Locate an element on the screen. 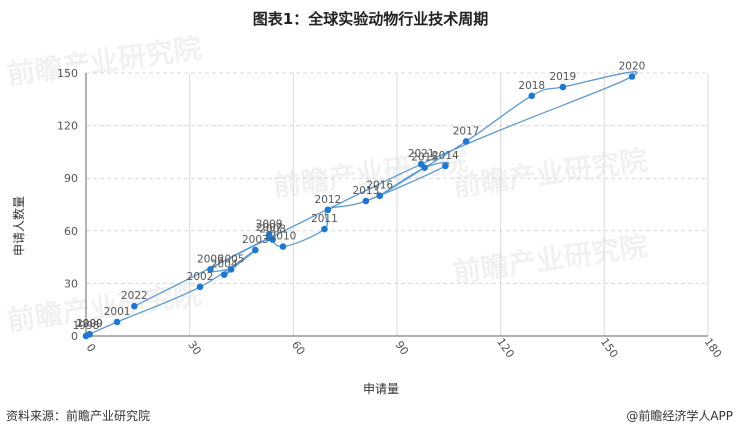 The height and width of the screenshot is (436, 741). x-tick-label: 180 is located at coordinates (713, 348).